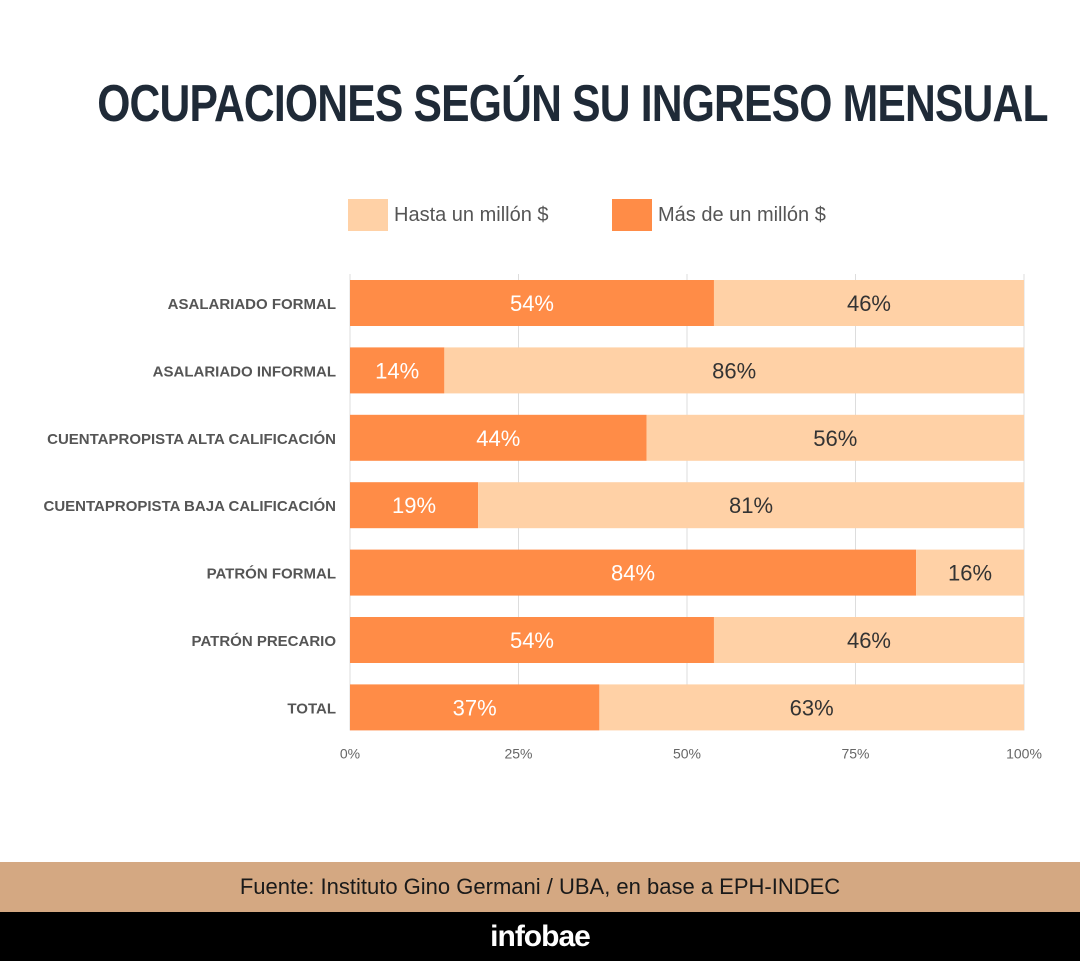  What do you see at coordinates (350, 753) in the screenshot?
I see `x-tick-label: 0%` at bounding box center [350, 753].